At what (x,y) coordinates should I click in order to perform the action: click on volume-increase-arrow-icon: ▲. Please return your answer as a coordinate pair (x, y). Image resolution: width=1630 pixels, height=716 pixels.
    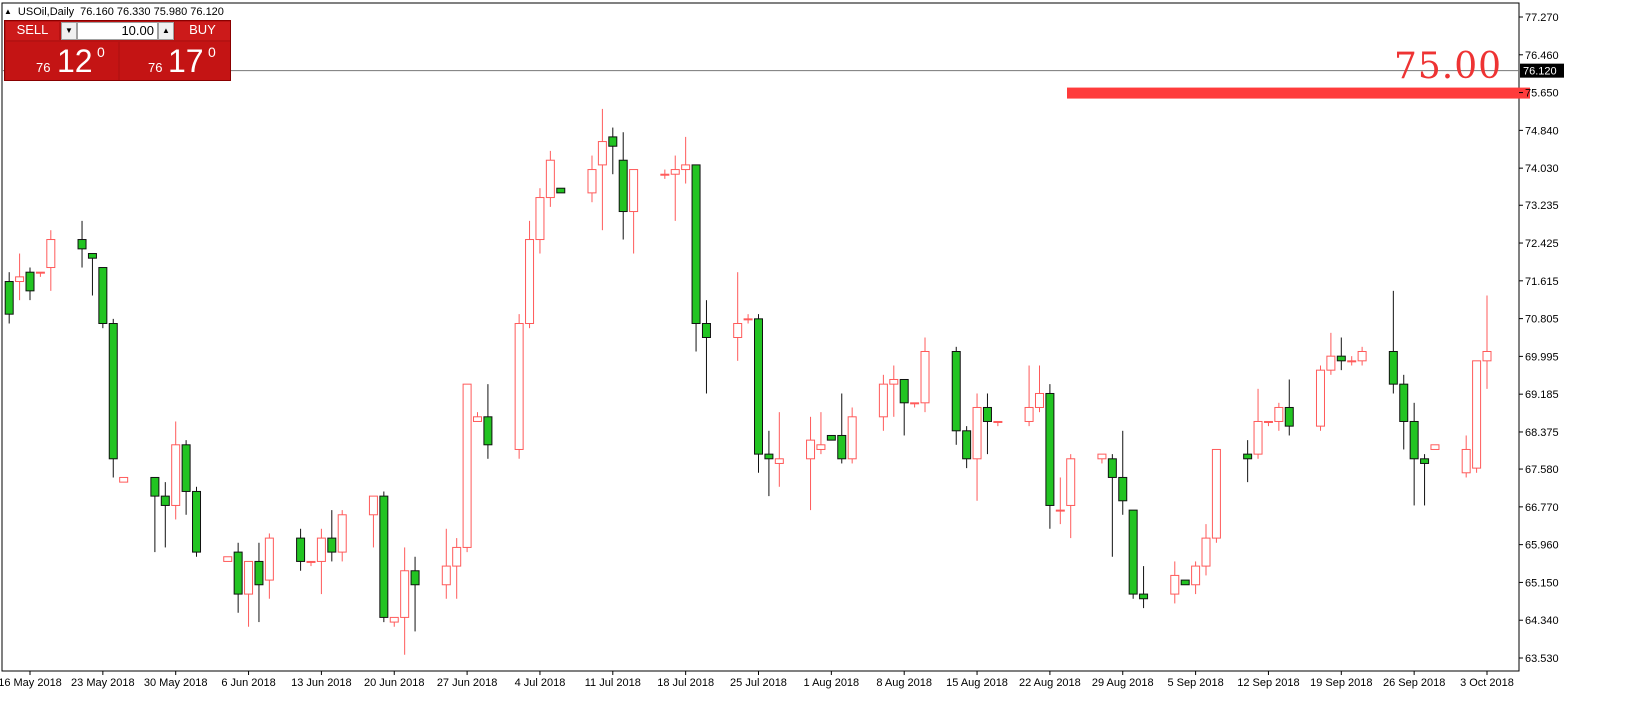
    Looking at the image, I should click on (166, 31).